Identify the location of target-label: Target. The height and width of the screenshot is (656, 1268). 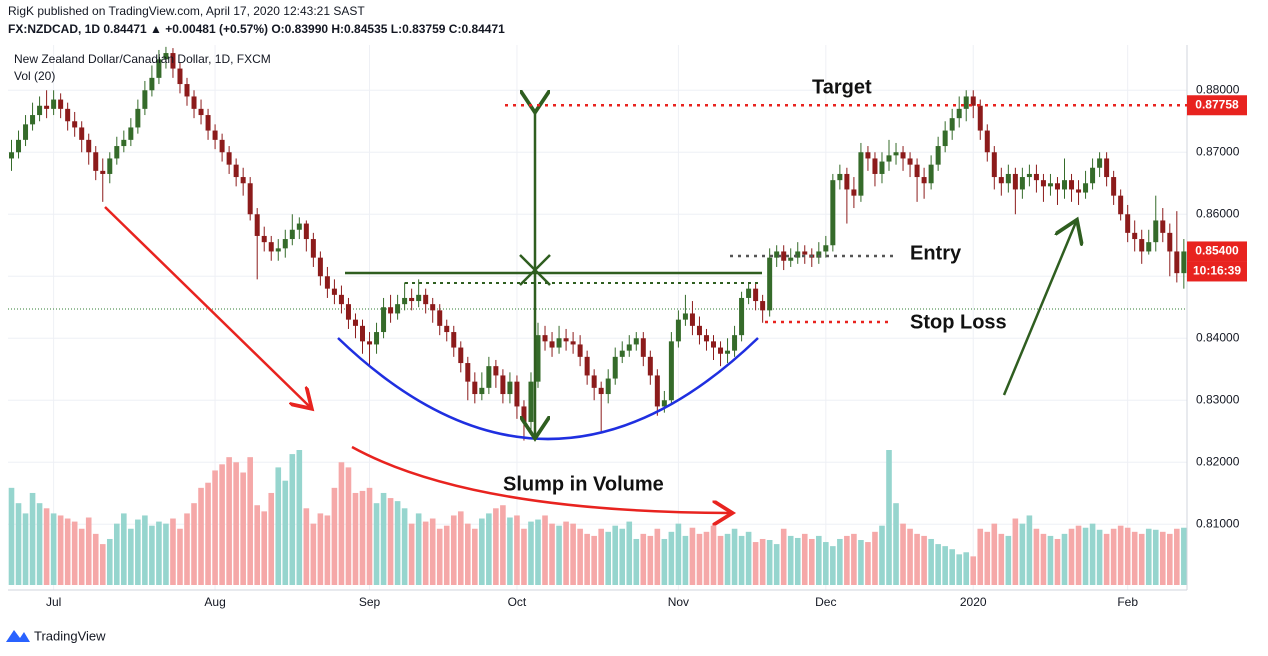
(842, 87).